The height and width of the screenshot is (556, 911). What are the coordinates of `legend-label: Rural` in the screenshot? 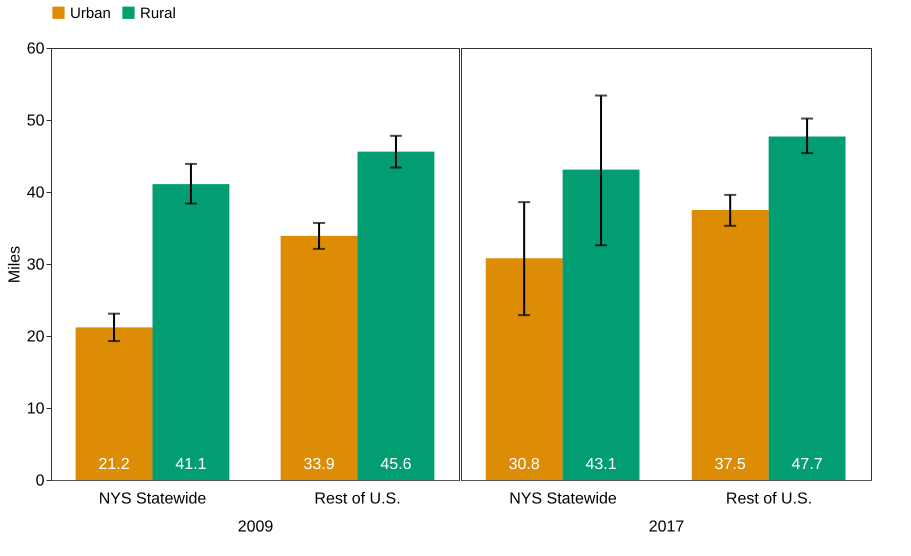 It's located at (158, 13).